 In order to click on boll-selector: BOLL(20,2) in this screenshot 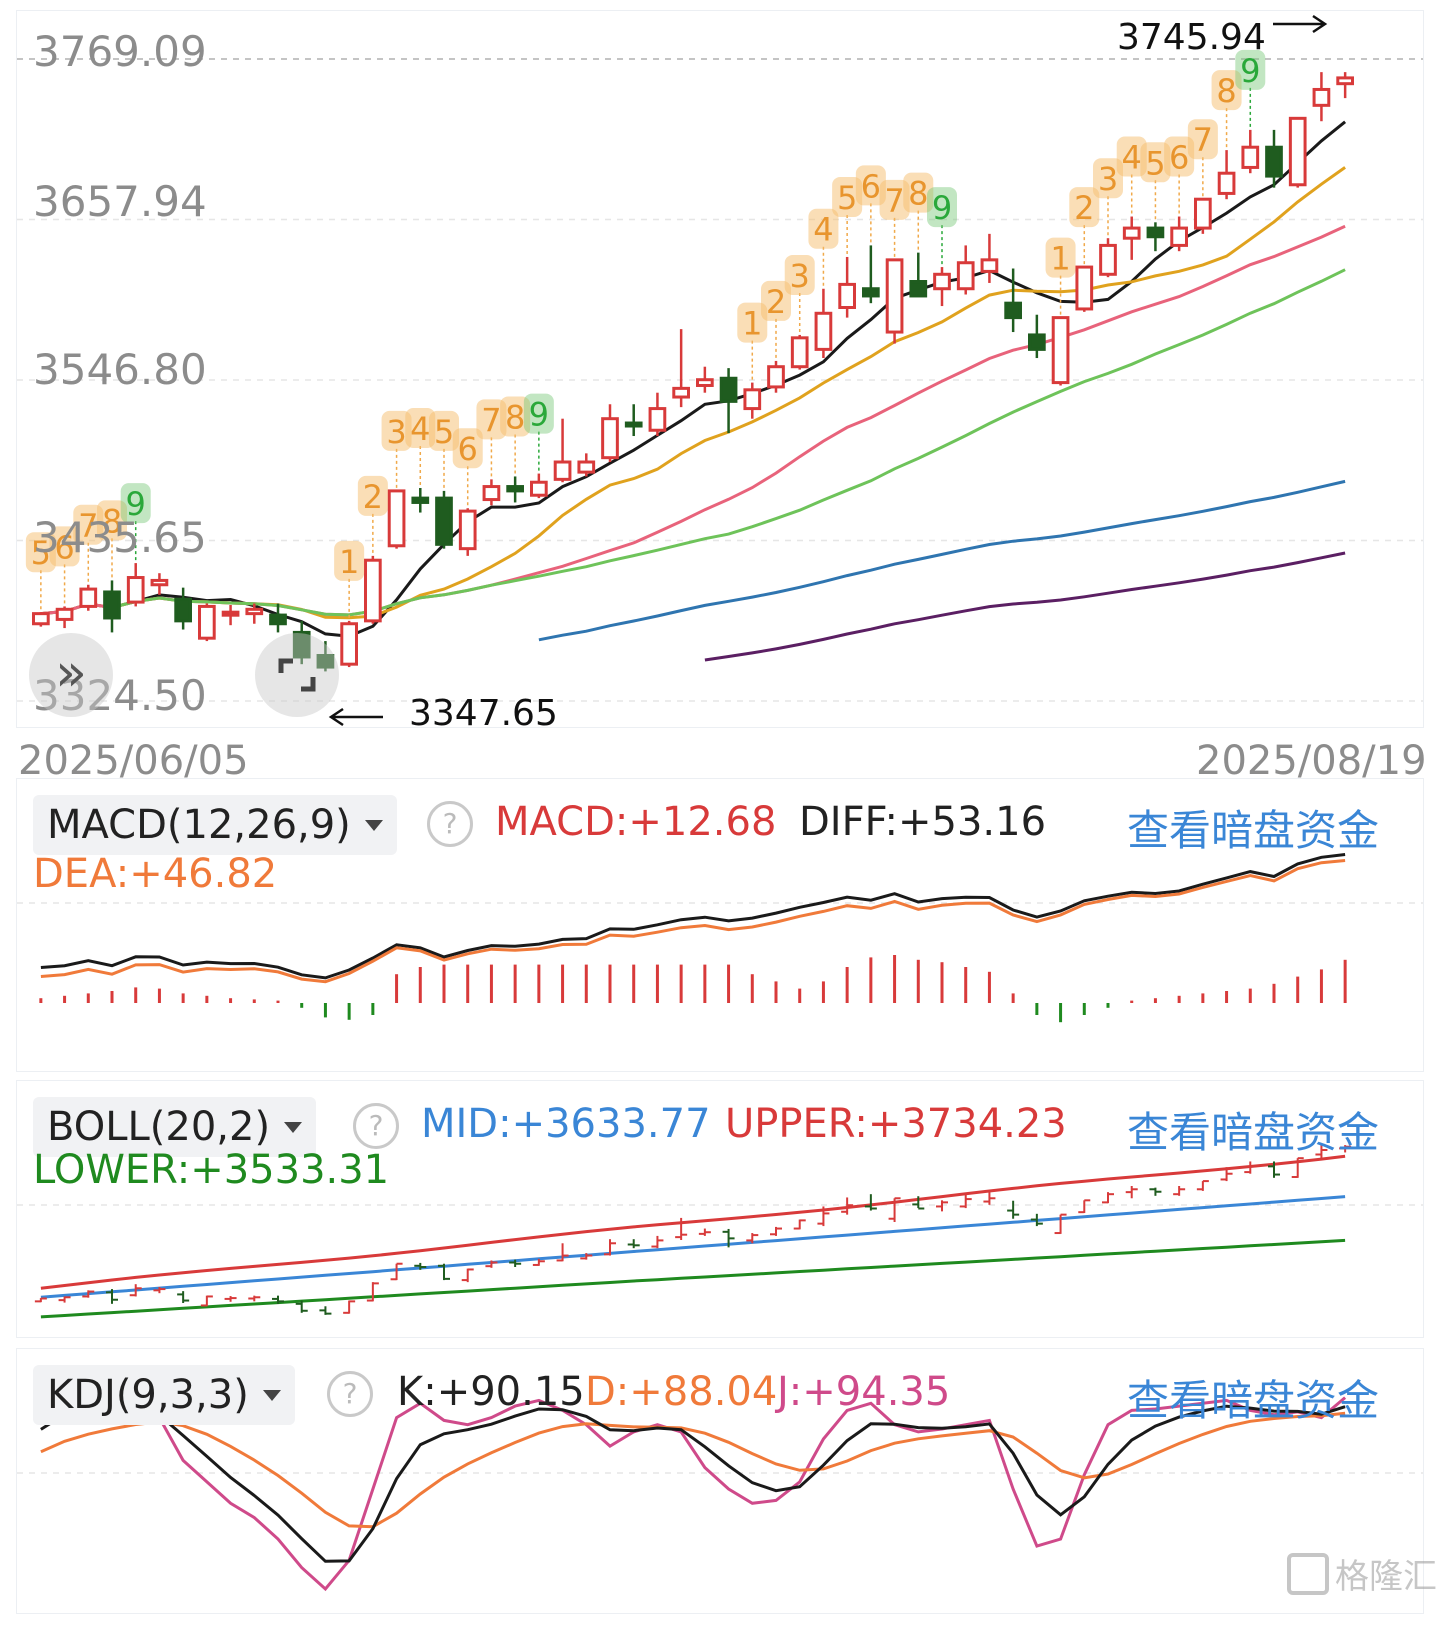, I will do `click(175, 1127)`.